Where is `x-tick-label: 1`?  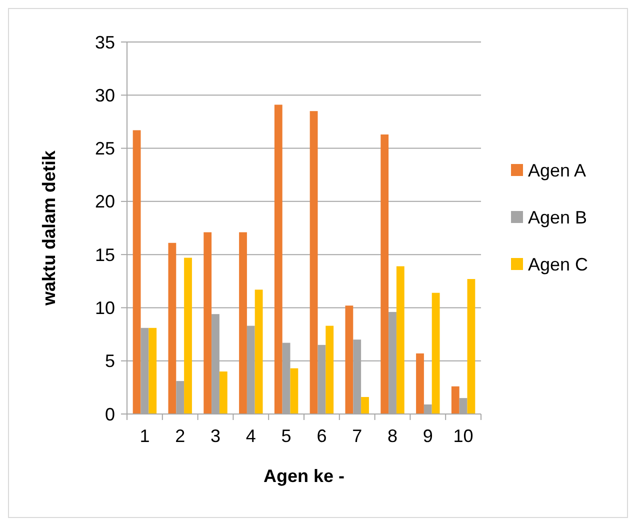
x-tick-label: 1 is located at coordinates (145, 436).